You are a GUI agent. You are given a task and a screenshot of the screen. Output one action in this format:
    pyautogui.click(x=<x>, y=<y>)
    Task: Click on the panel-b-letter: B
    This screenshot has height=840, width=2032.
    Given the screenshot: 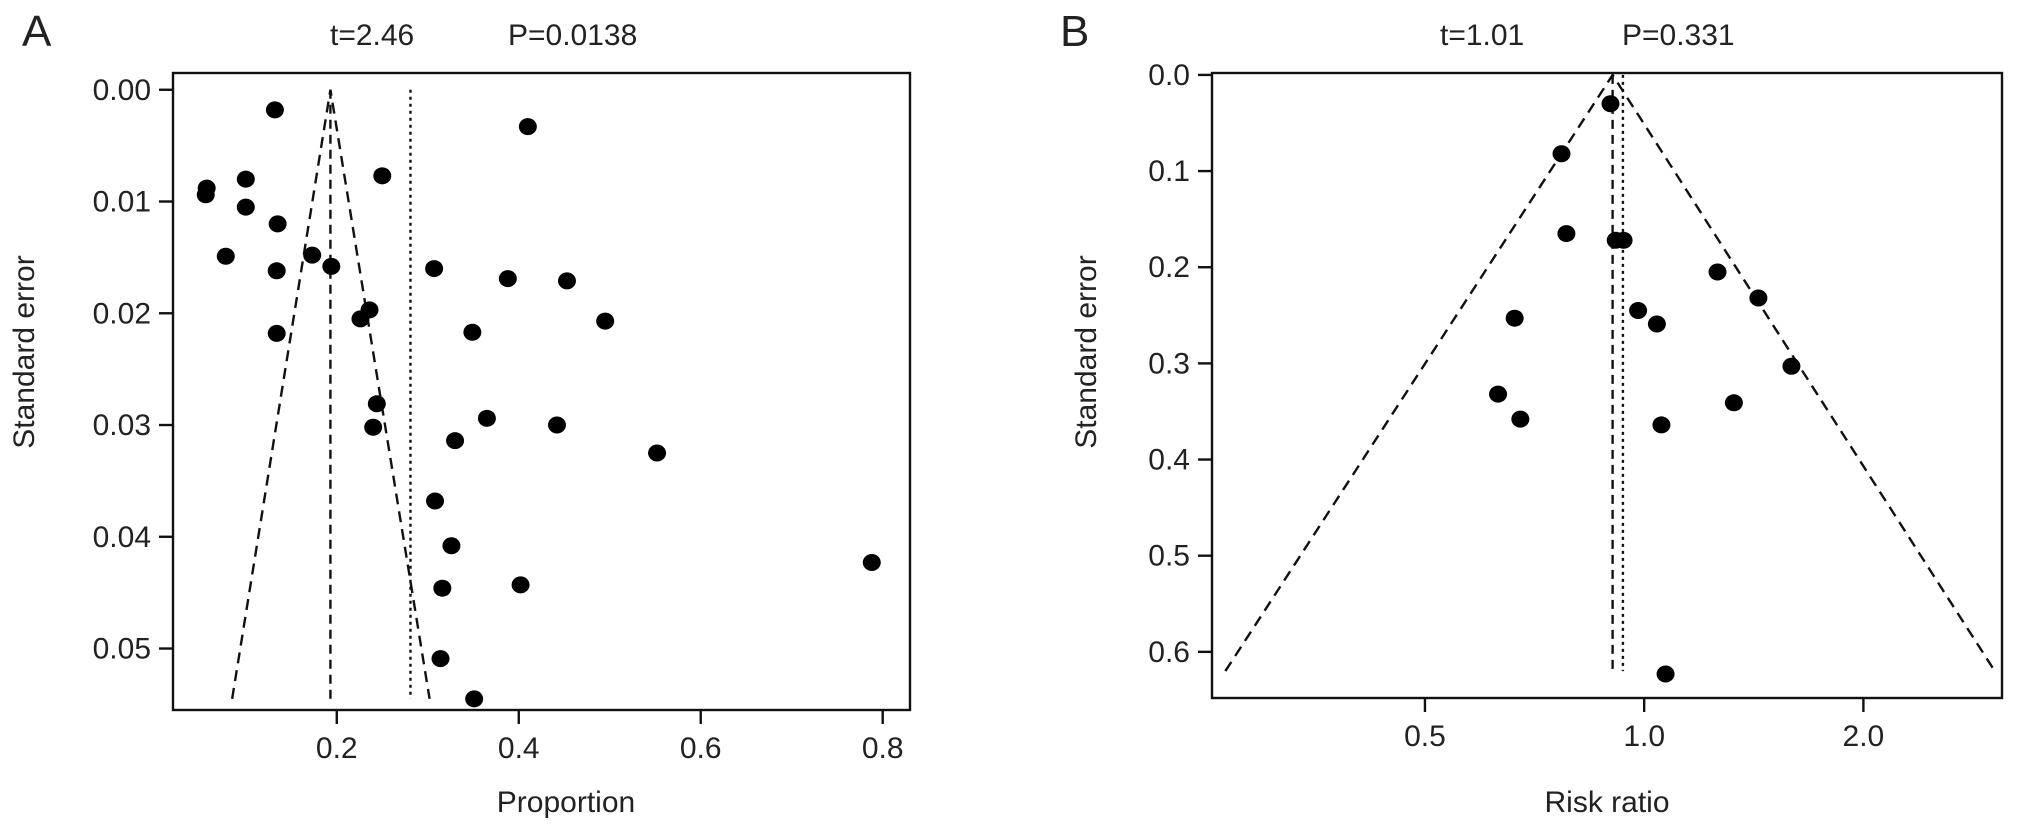 What is the action you would take?
    pyautogui.click(x=1074, y=31)
    